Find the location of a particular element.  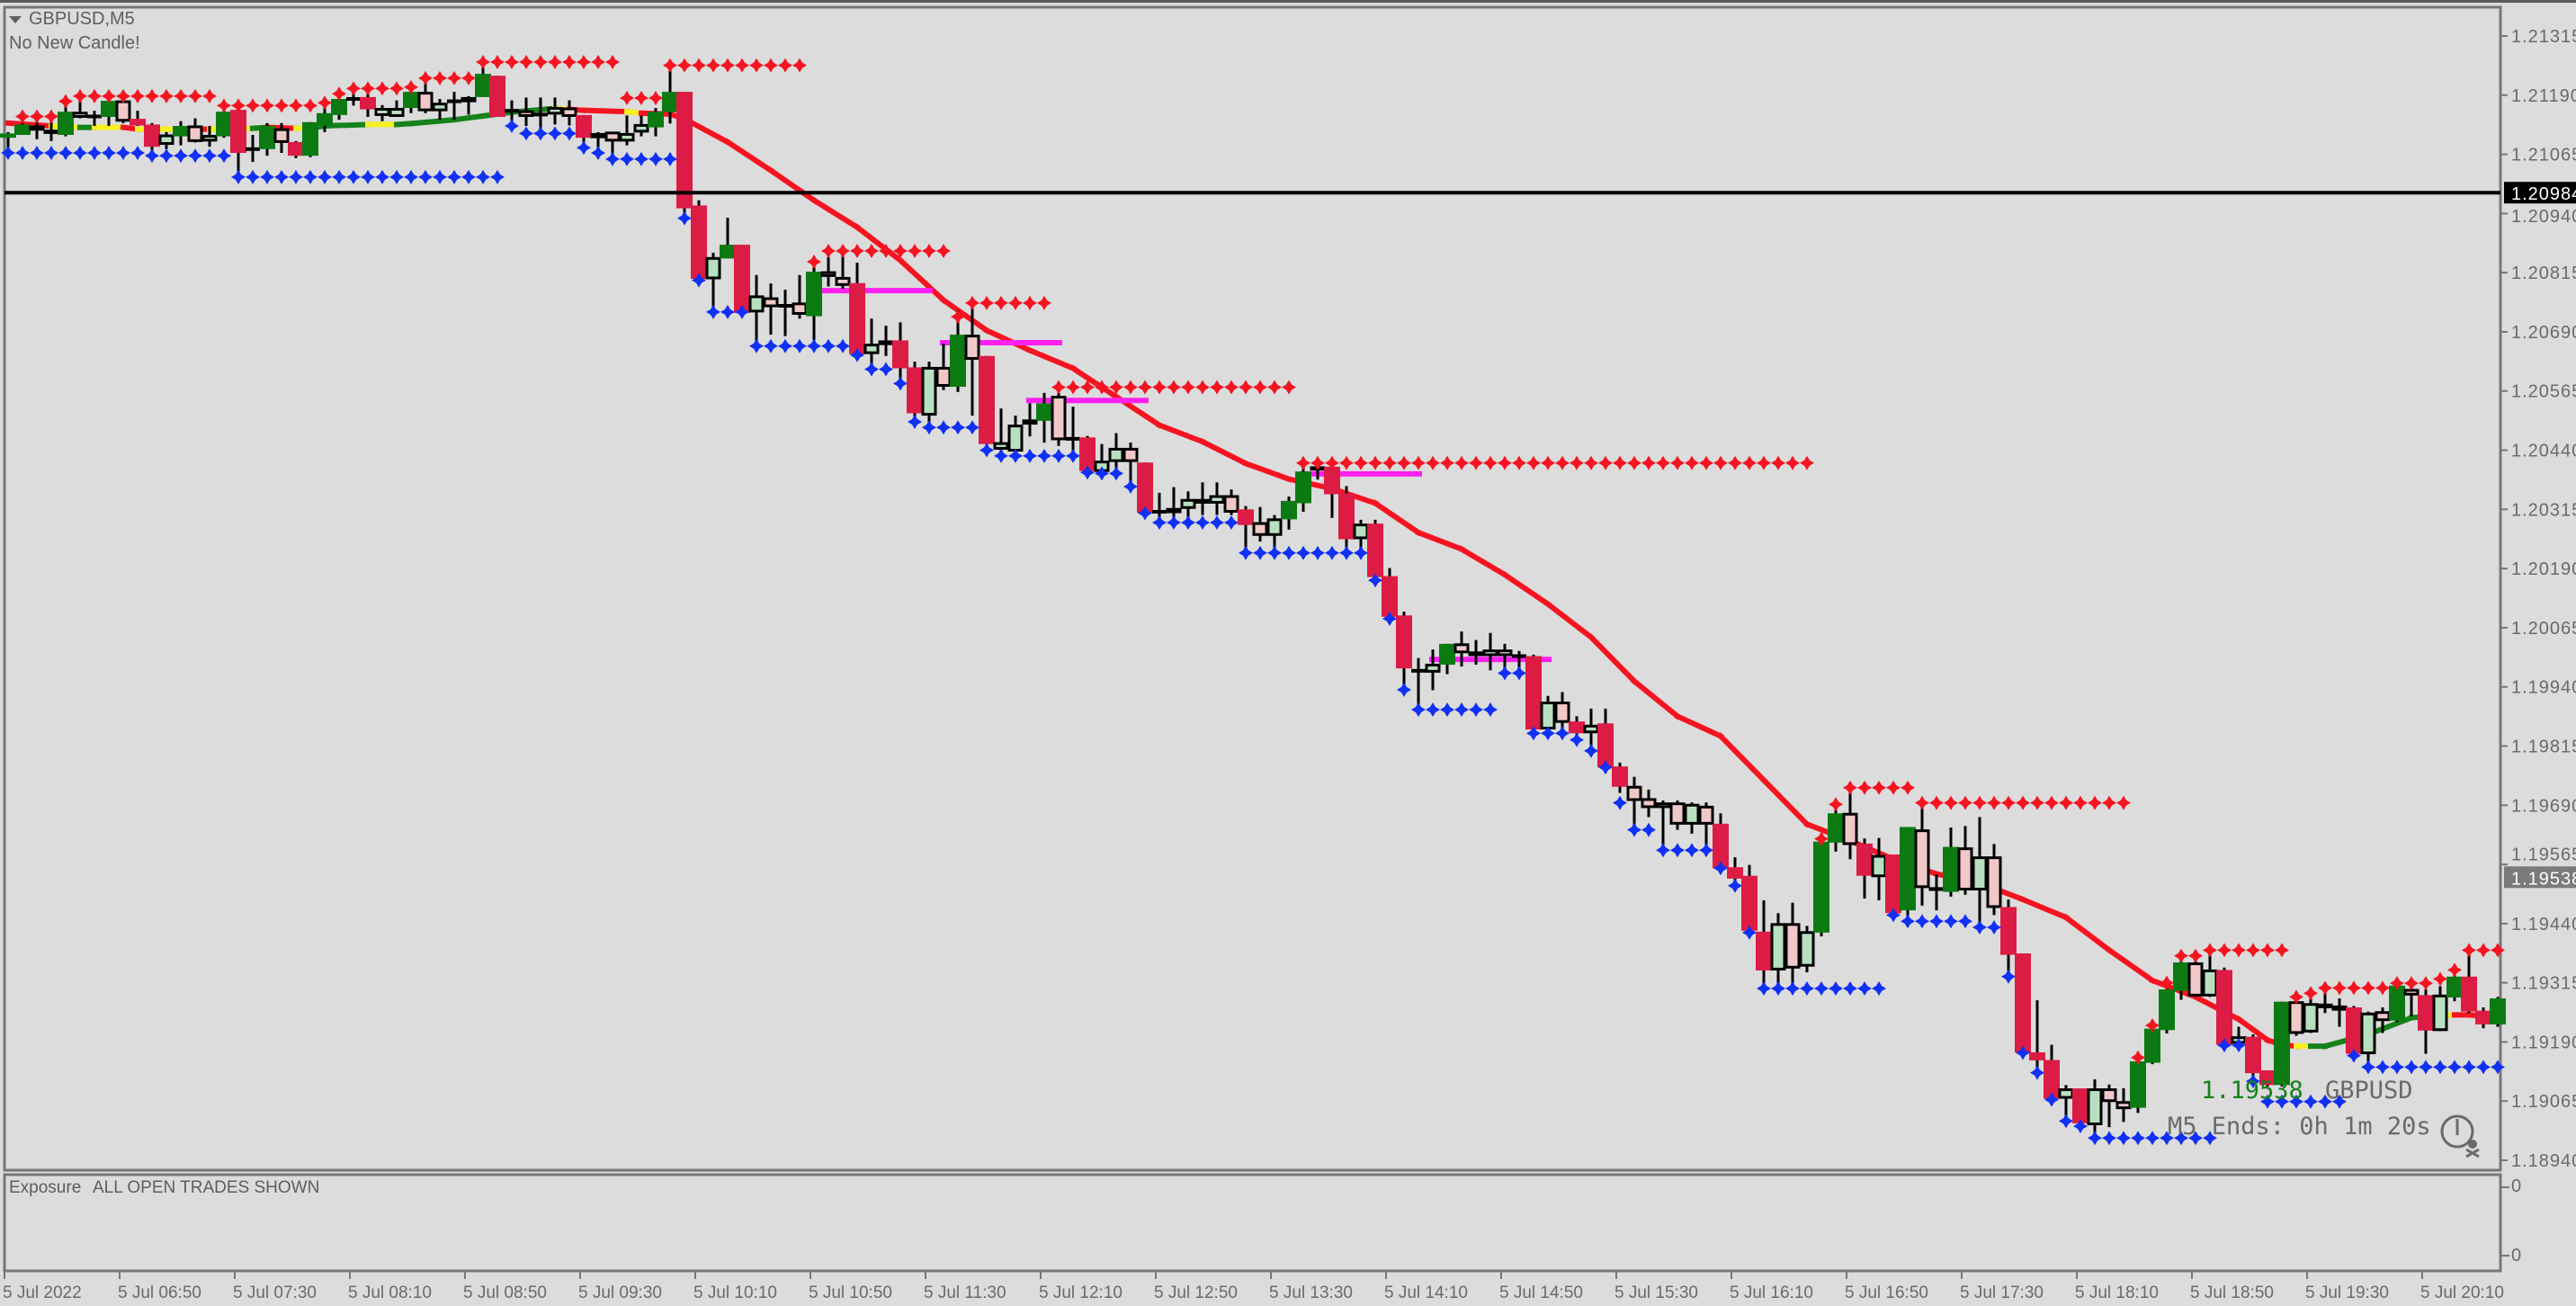

time-axis-label: 5 Jul 06:50 is located at coordinates (159, 1293).